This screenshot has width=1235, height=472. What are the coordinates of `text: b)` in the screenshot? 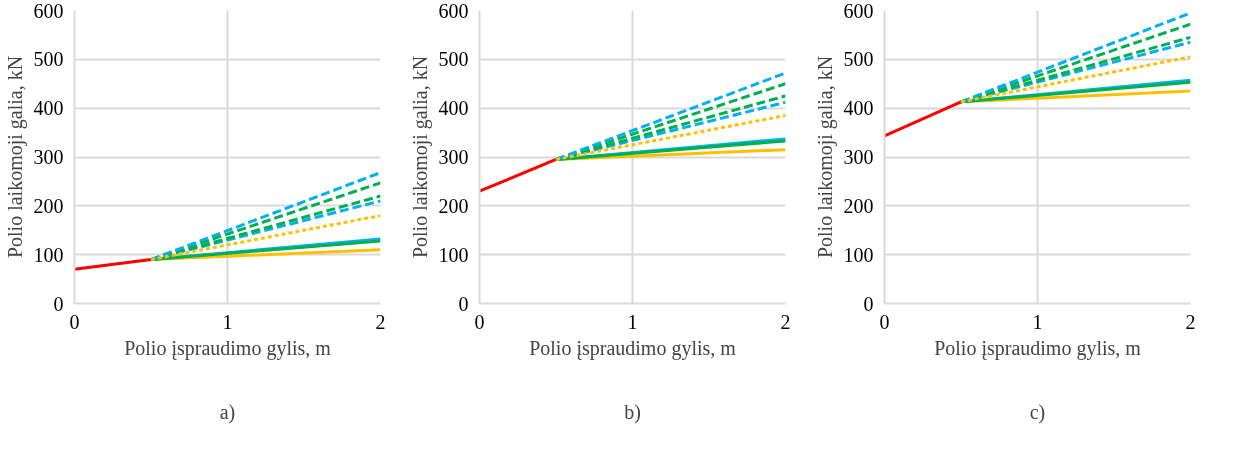 It's located at (632, 412).